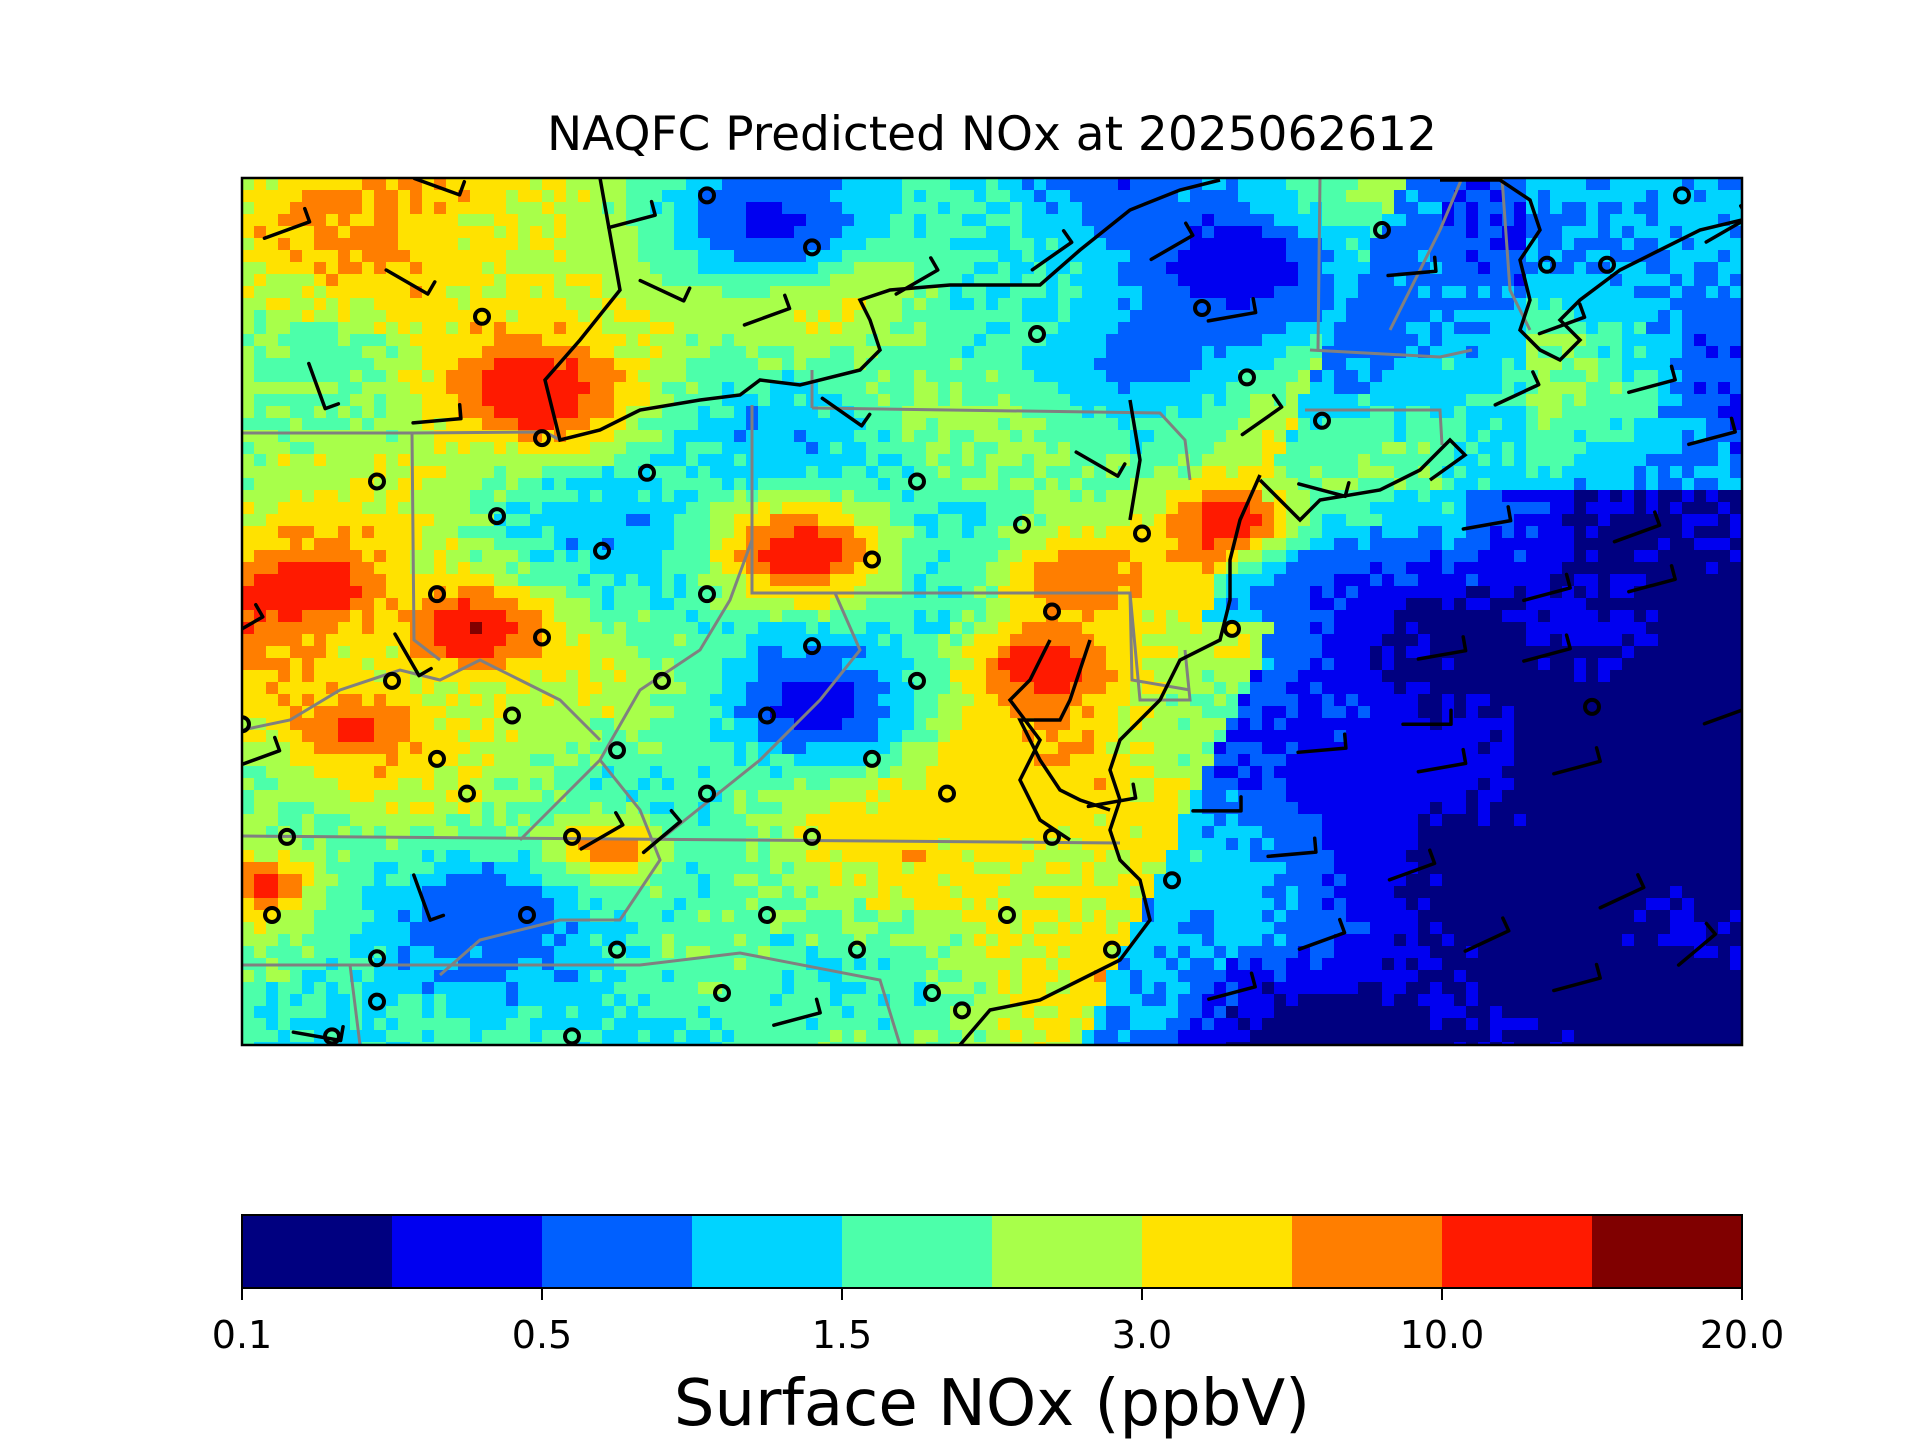 This screenshot has height=1440, width=1920. What do you see at coordinates (542, 1335) in the screenshot?
I see `colorbar-tick-label: 0.5` at bounding box center [542, 1335].